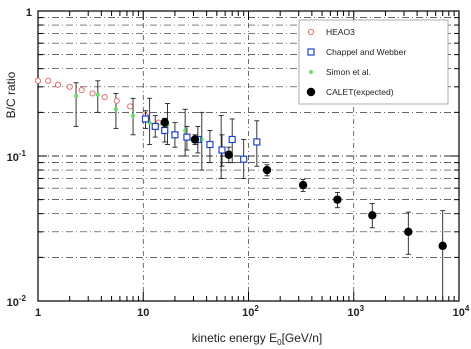 Image resolution: width=471 pixels, height=349 pixels. What do you see at coordinates (279, 342) in the screenshot?
I see `x-axis-label-sub: 0` at bounding box center [279, 342].